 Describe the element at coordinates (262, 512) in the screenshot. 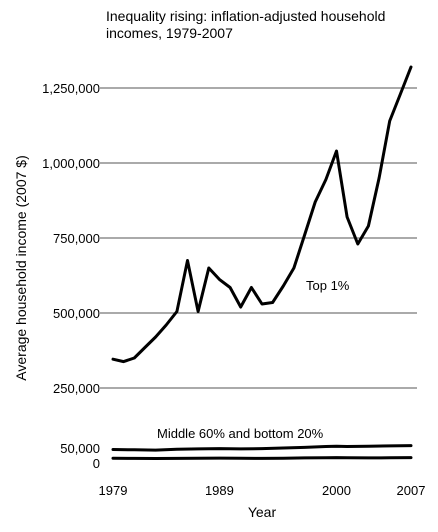

I see `x-axis-label: Year` at that location.